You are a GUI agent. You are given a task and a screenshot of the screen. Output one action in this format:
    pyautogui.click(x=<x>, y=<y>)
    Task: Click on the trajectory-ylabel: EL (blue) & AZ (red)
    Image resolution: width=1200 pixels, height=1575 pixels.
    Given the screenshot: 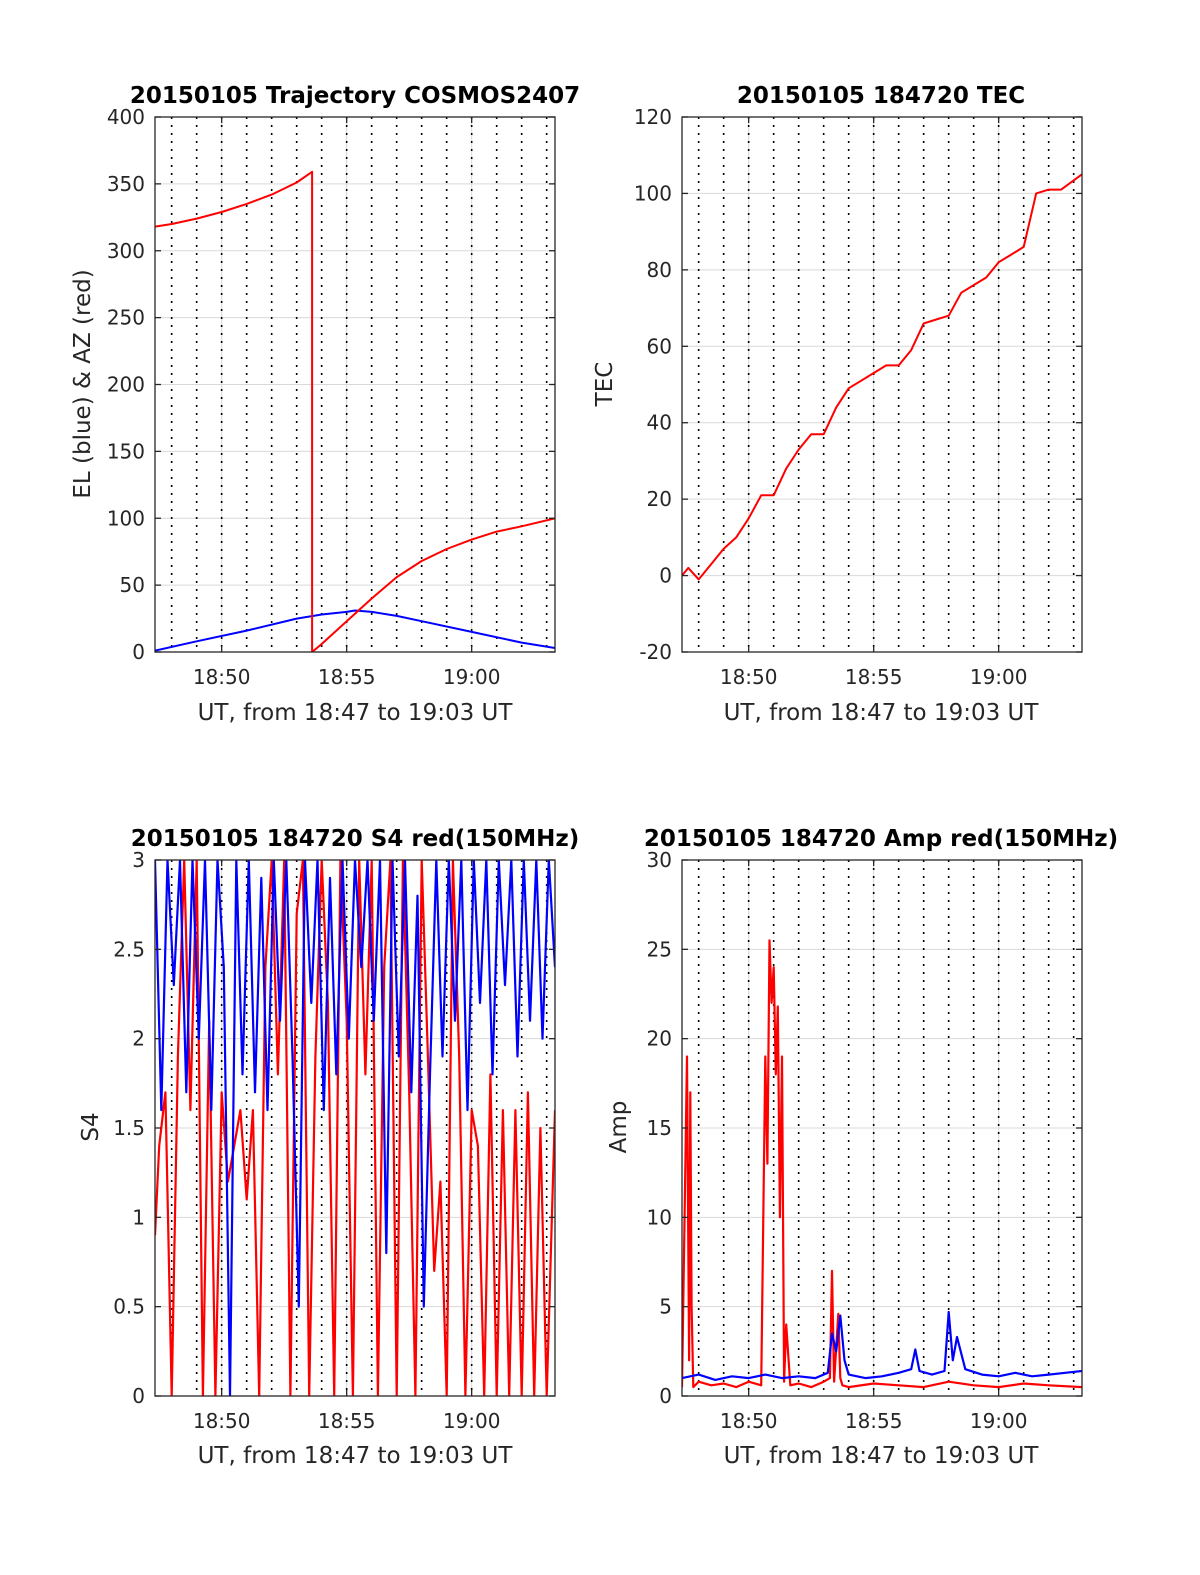 What is the action you would take?
    pyautogui.click(x=83, y=383)
    